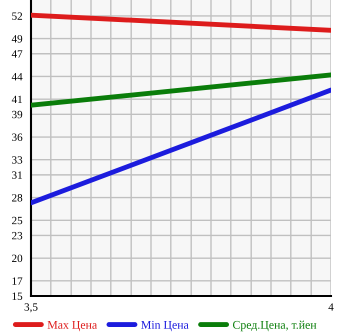 This screenshot has width=345, height=335. What do you see at coordinates (165, 326) in the screenshot?
I see `legend-label: Min Цена` at bounding box center [165, 326].